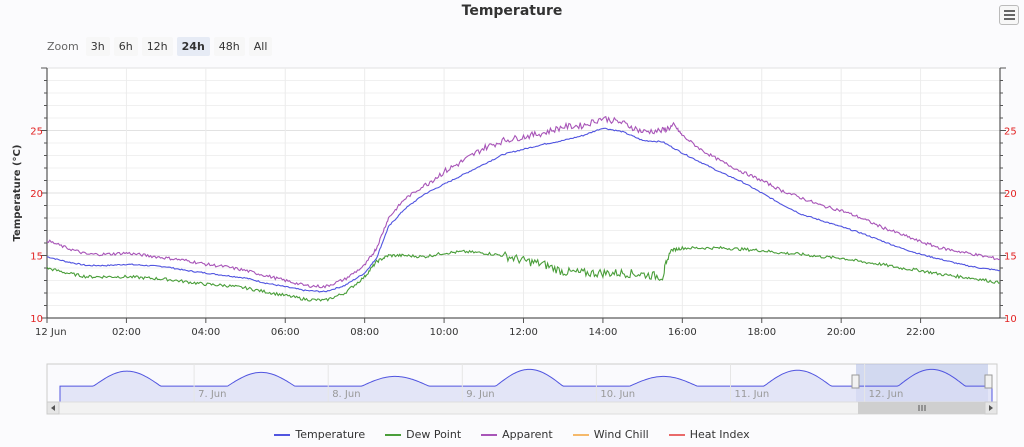  What do you see at coordinates (523, 273) in the screenshot?
I see `series-line-dew-point` at bounding box center [523, 273].